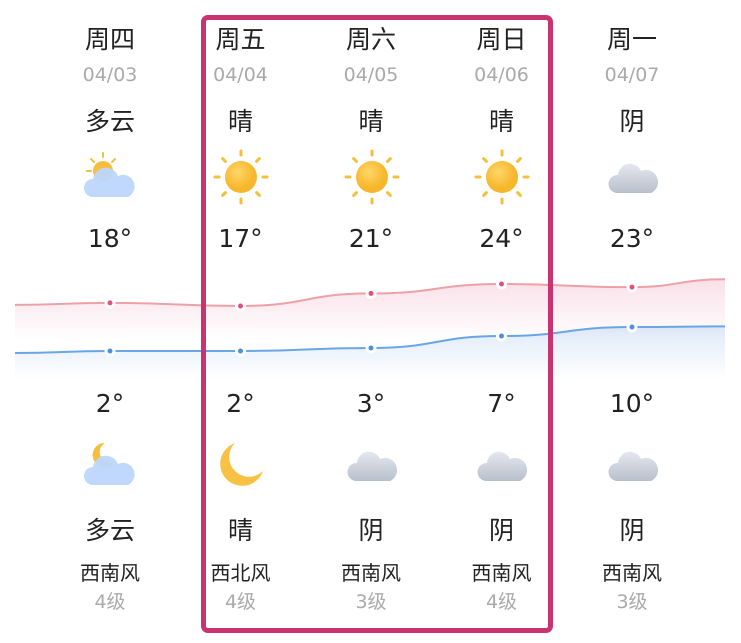 This screenshot has width=741, height=643. I want to click on night-condition: 晴, so click(240, 530).